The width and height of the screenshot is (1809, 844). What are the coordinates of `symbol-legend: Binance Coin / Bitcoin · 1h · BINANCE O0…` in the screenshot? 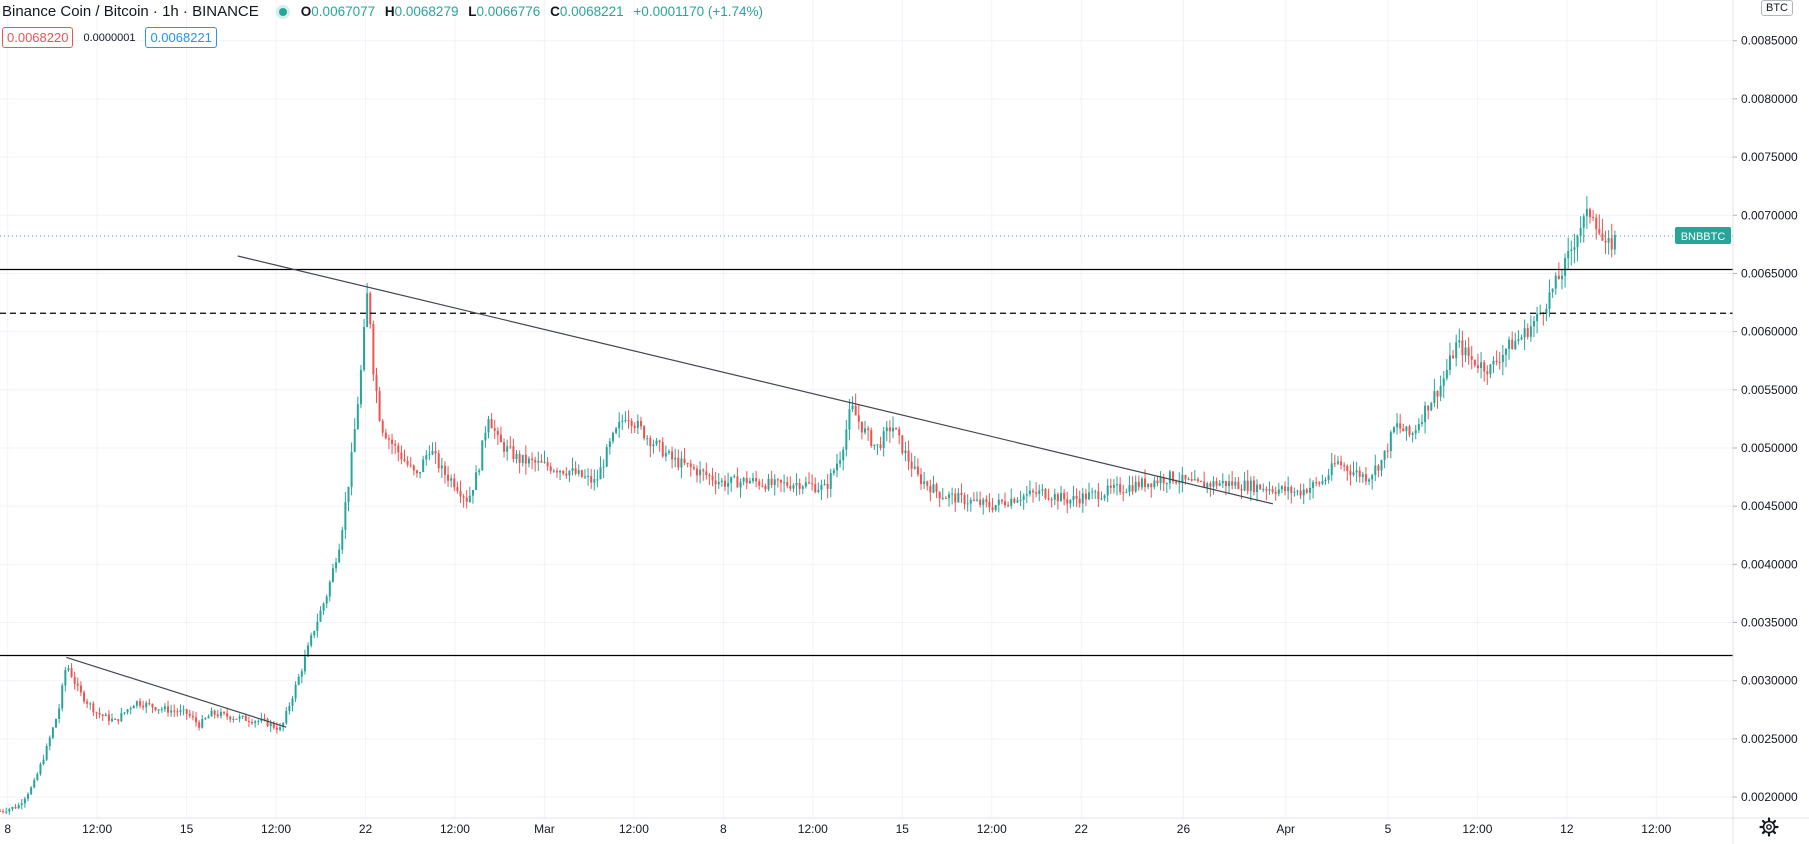 It's located at (385, 11).